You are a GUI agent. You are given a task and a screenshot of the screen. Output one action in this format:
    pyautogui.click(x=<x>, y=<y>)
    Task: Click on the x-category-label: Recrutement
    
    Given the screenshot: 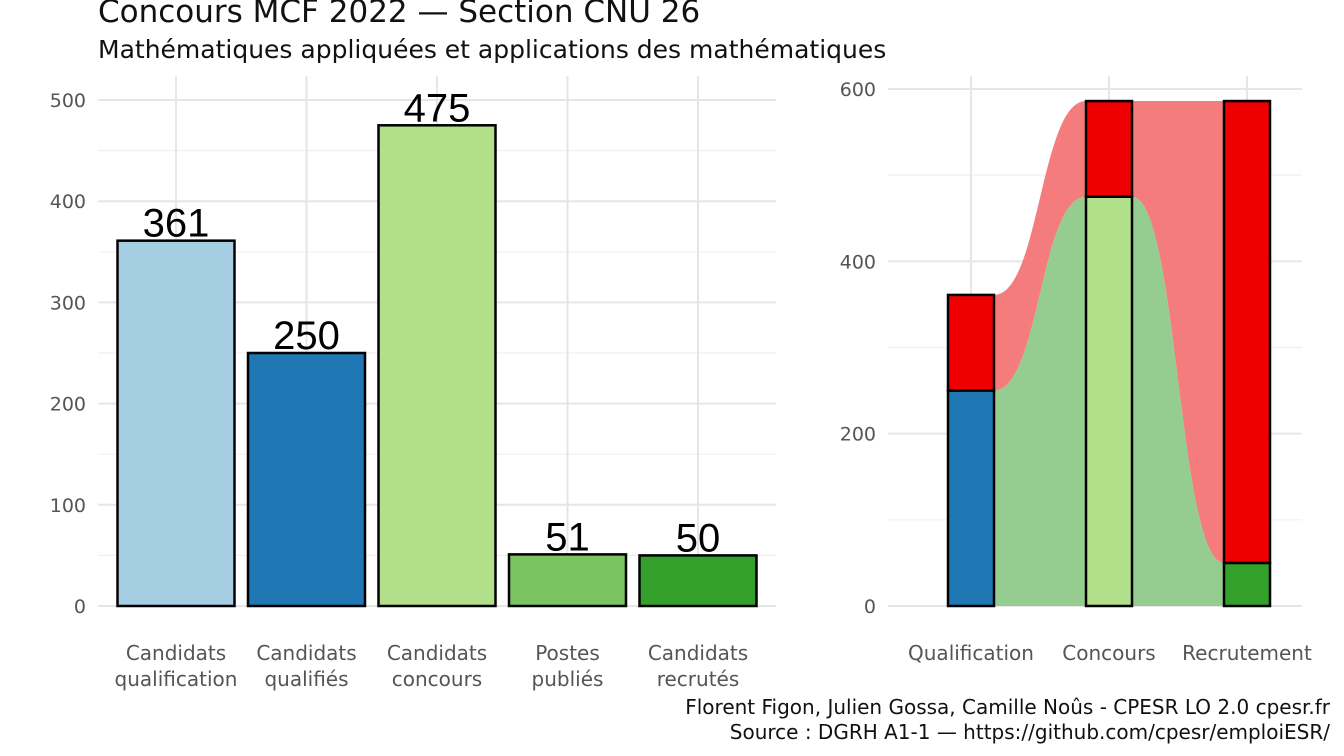 What is the action you would take?
    pyautogui.click(x=1247, y=653)
    